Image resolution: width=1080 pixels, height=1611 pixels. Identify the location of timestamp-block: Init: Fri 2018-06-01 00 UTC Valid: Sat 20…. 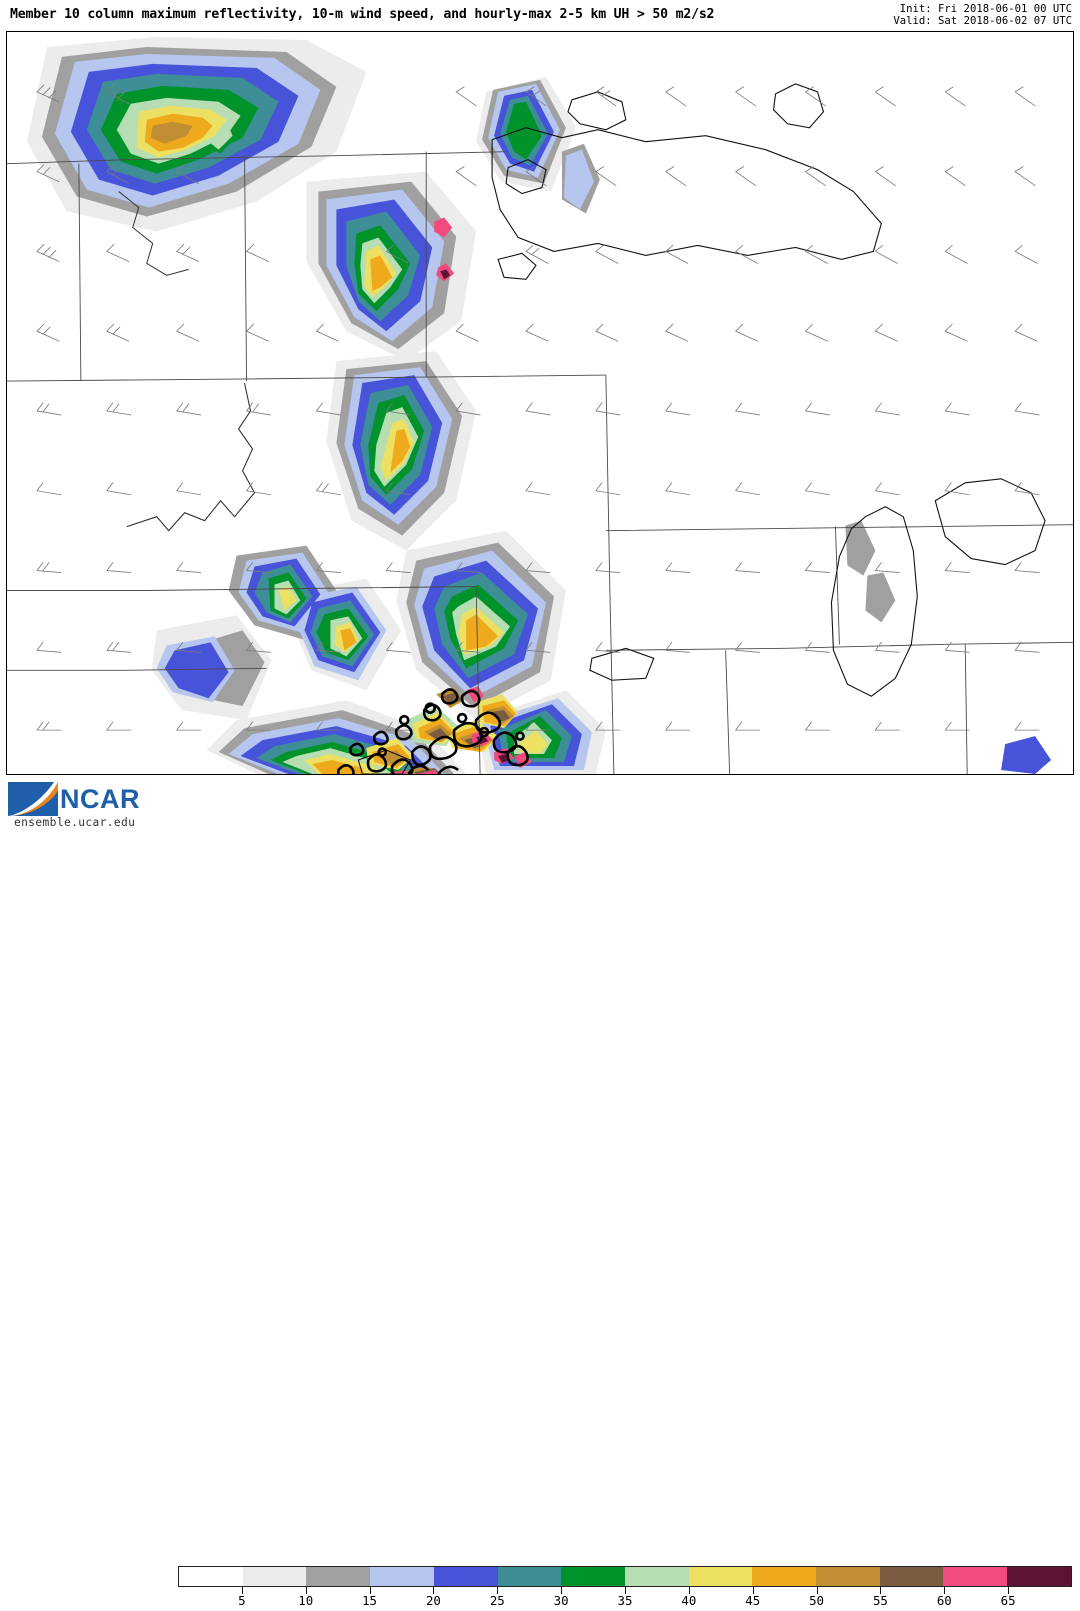
(982, 15).